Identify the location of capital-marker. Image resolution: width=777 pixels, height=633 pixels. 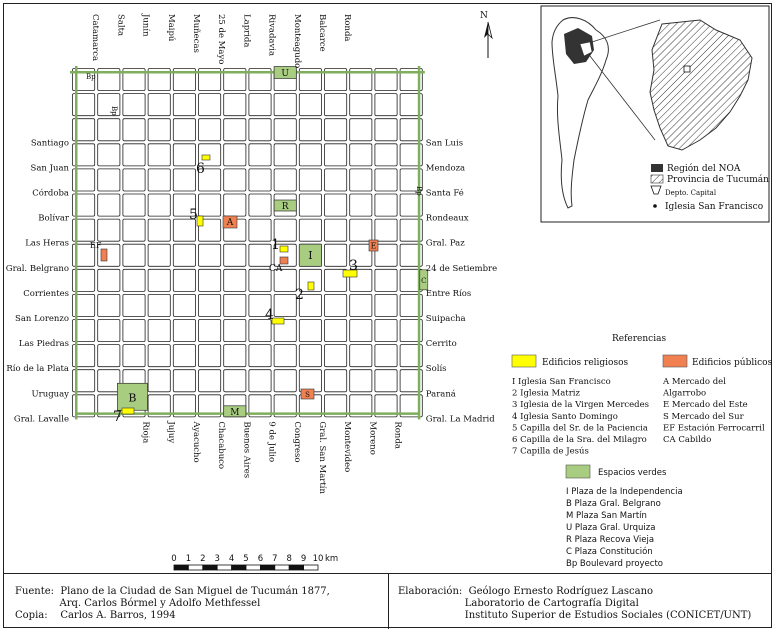
(687, 69).